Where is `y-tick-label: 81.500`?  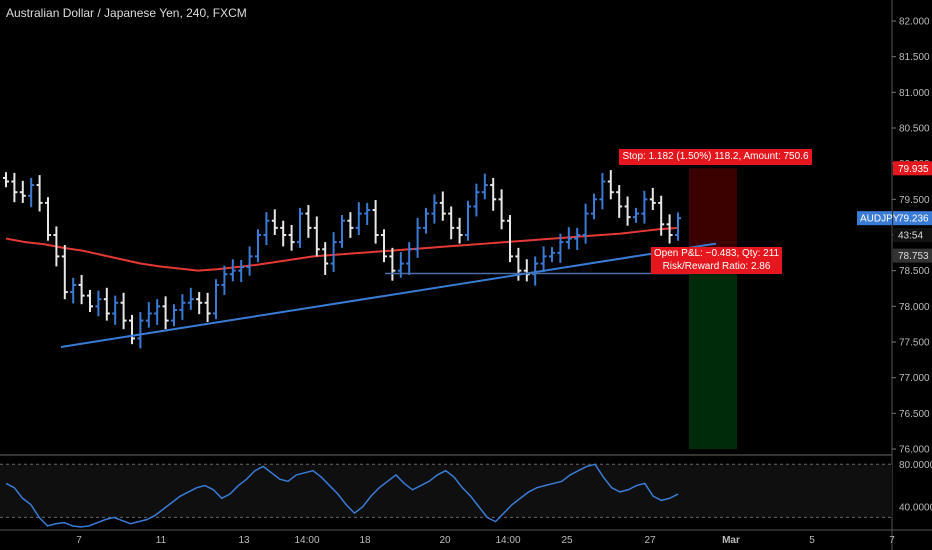 y-tick-label: 81.500 is located at coordinates (914, 57).